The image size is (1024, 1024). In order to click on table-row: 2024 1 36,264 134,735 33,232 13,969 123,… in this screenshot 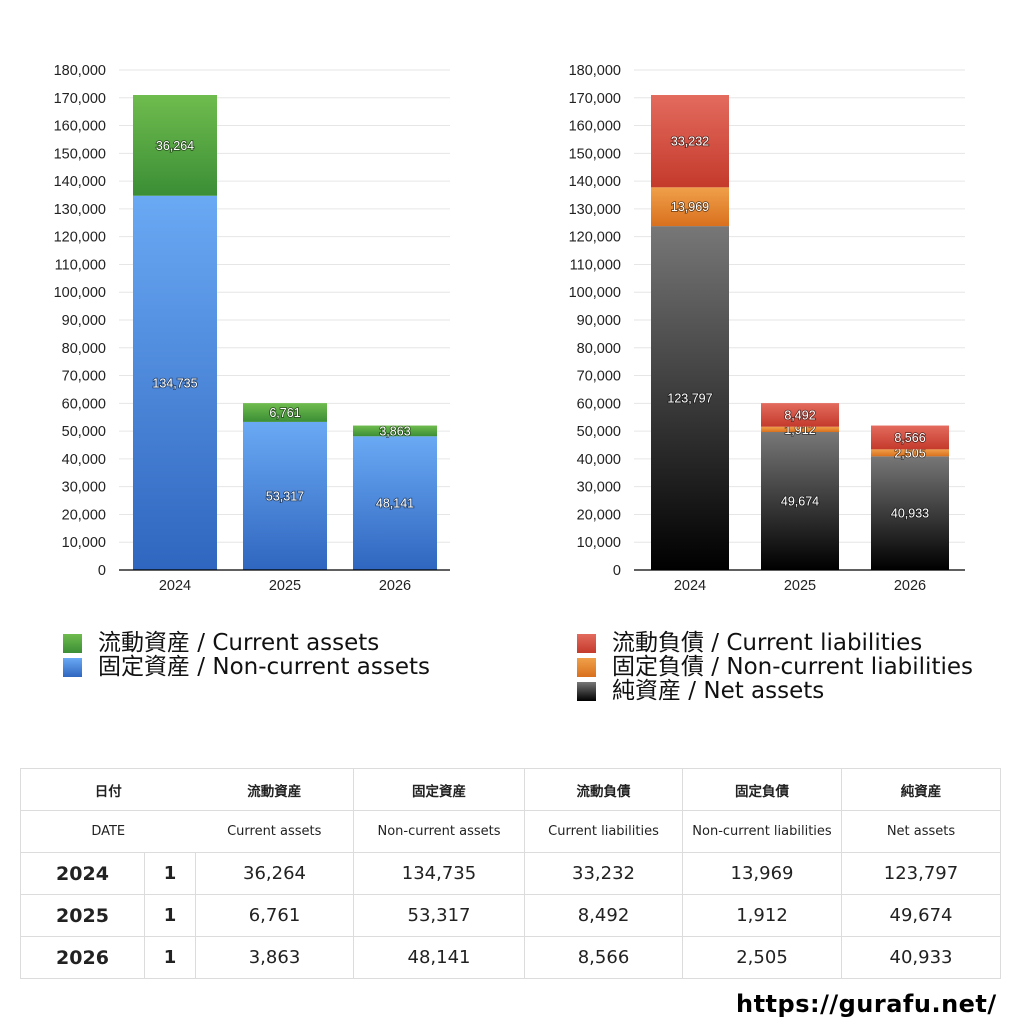, I will do `click(510, 873)`.